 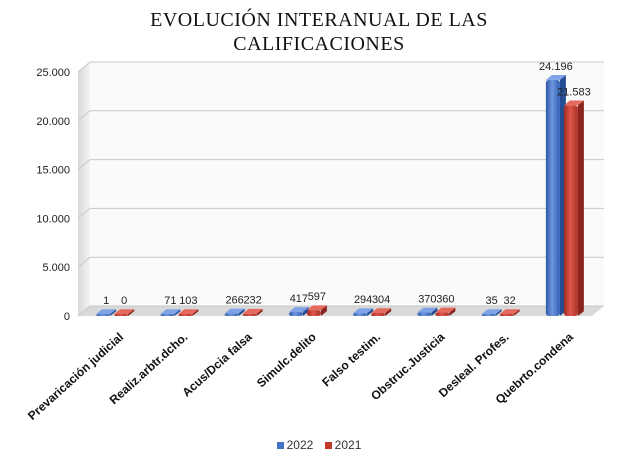 What do you see at coordinates (363, 300) in the screenshot?
I see `value-label: 294` at bounding box center [363, 300].